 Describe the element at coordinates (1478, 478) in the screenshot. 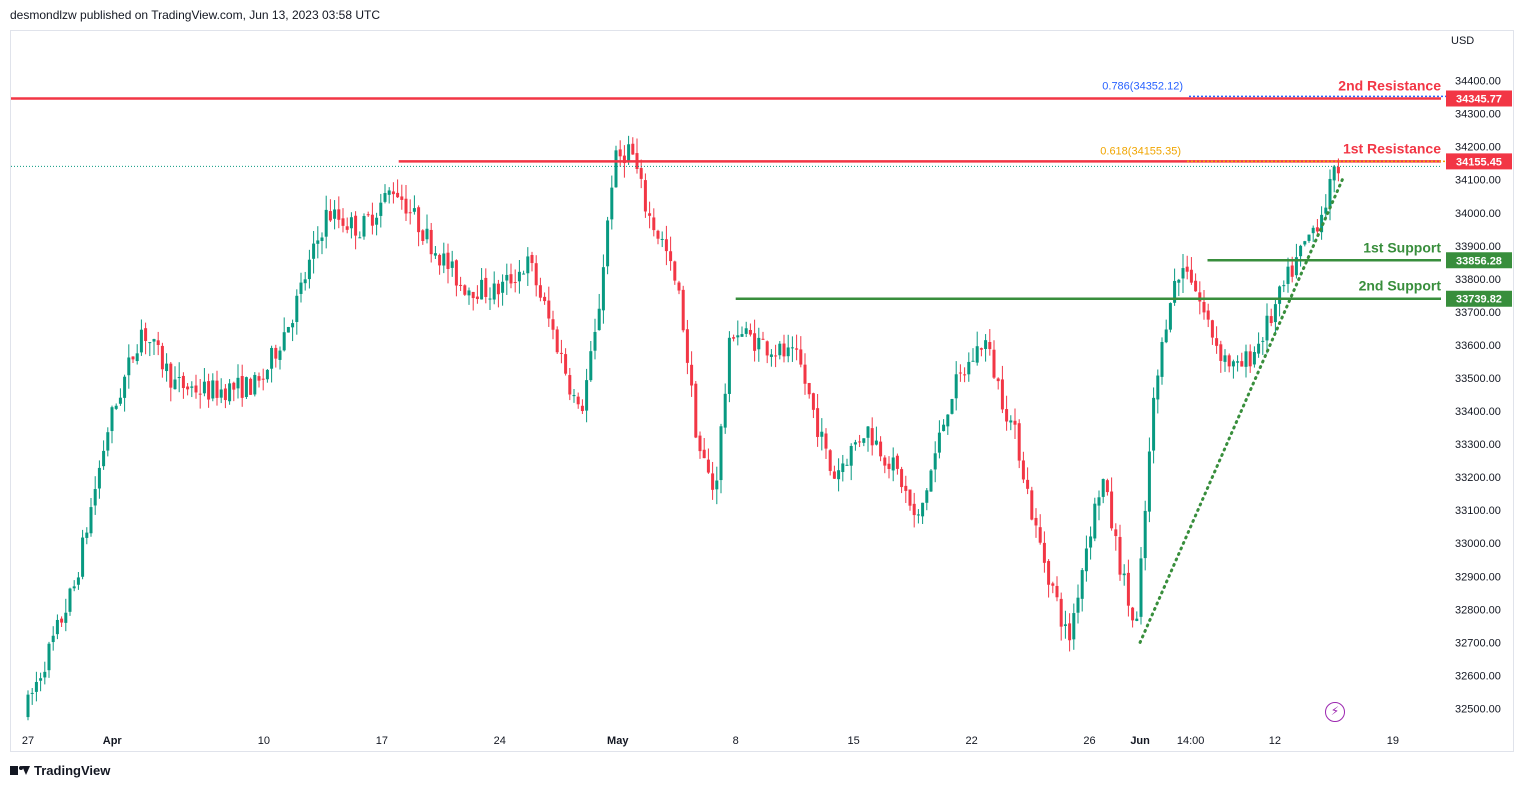

I see `y-tick-label: 33200.00` at that location.